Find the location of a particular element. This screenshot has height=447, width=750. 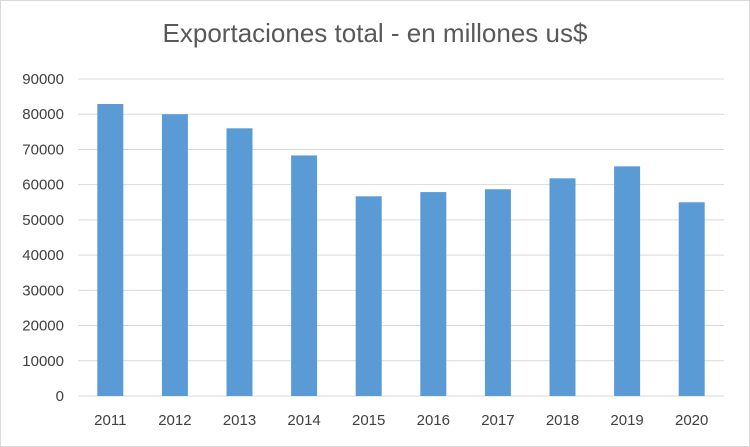

y-tick-label: 70000 is located at coordinates (43, 149).